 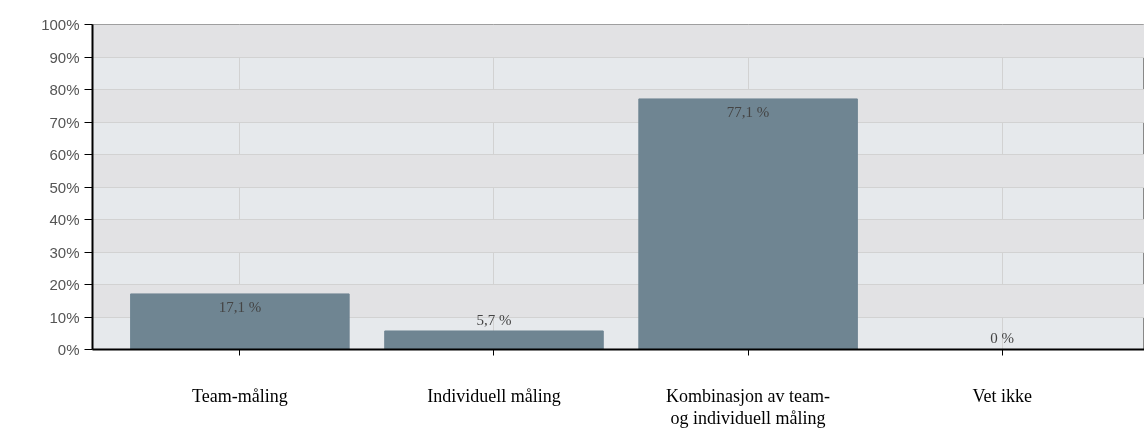 I want to click on y-tick-label: 90%, so click(x=64, y=57).